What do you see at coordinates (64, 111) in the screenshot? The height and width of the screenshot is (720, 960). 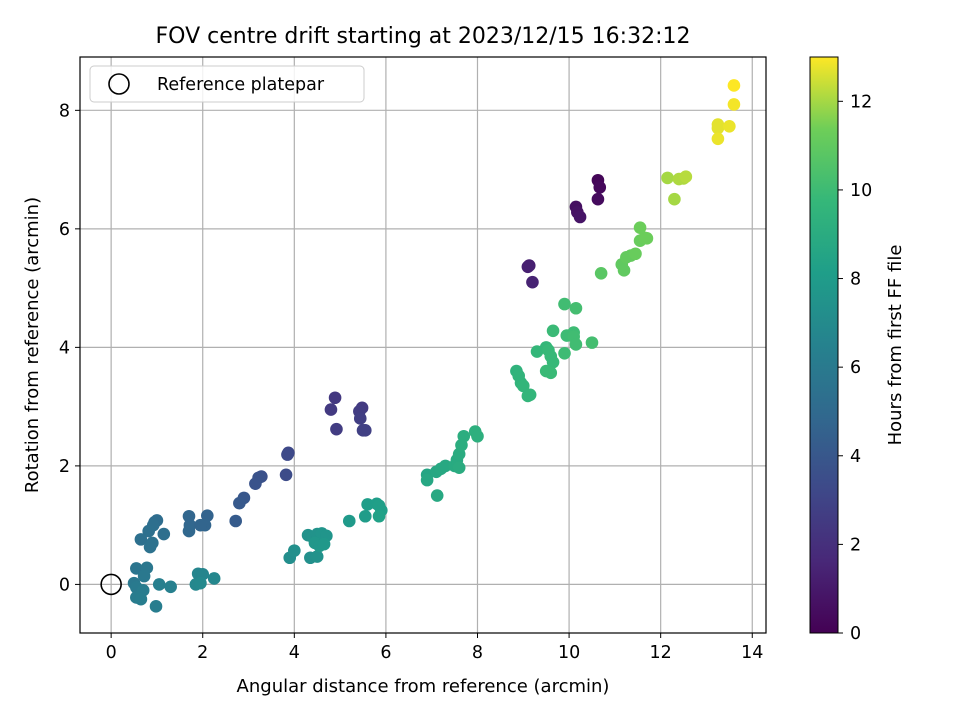 I see `y-tick-label: 8` at bounding box center [64, 111].